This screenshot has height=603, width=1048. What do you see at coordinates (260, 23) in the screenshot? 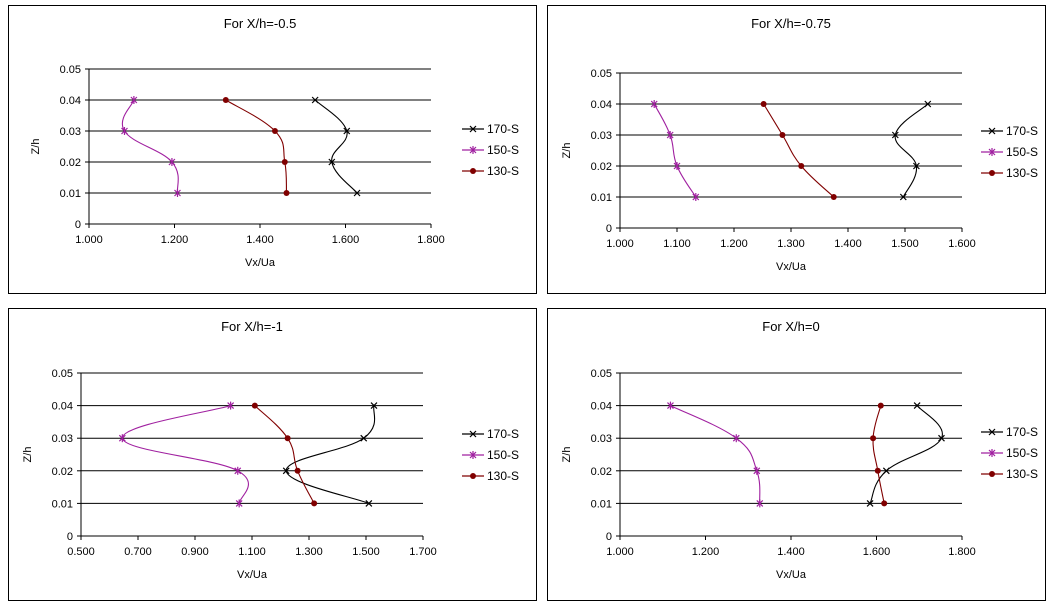
I see `chart-title: For X/h=-0.5` at bounding box center [260, 23].